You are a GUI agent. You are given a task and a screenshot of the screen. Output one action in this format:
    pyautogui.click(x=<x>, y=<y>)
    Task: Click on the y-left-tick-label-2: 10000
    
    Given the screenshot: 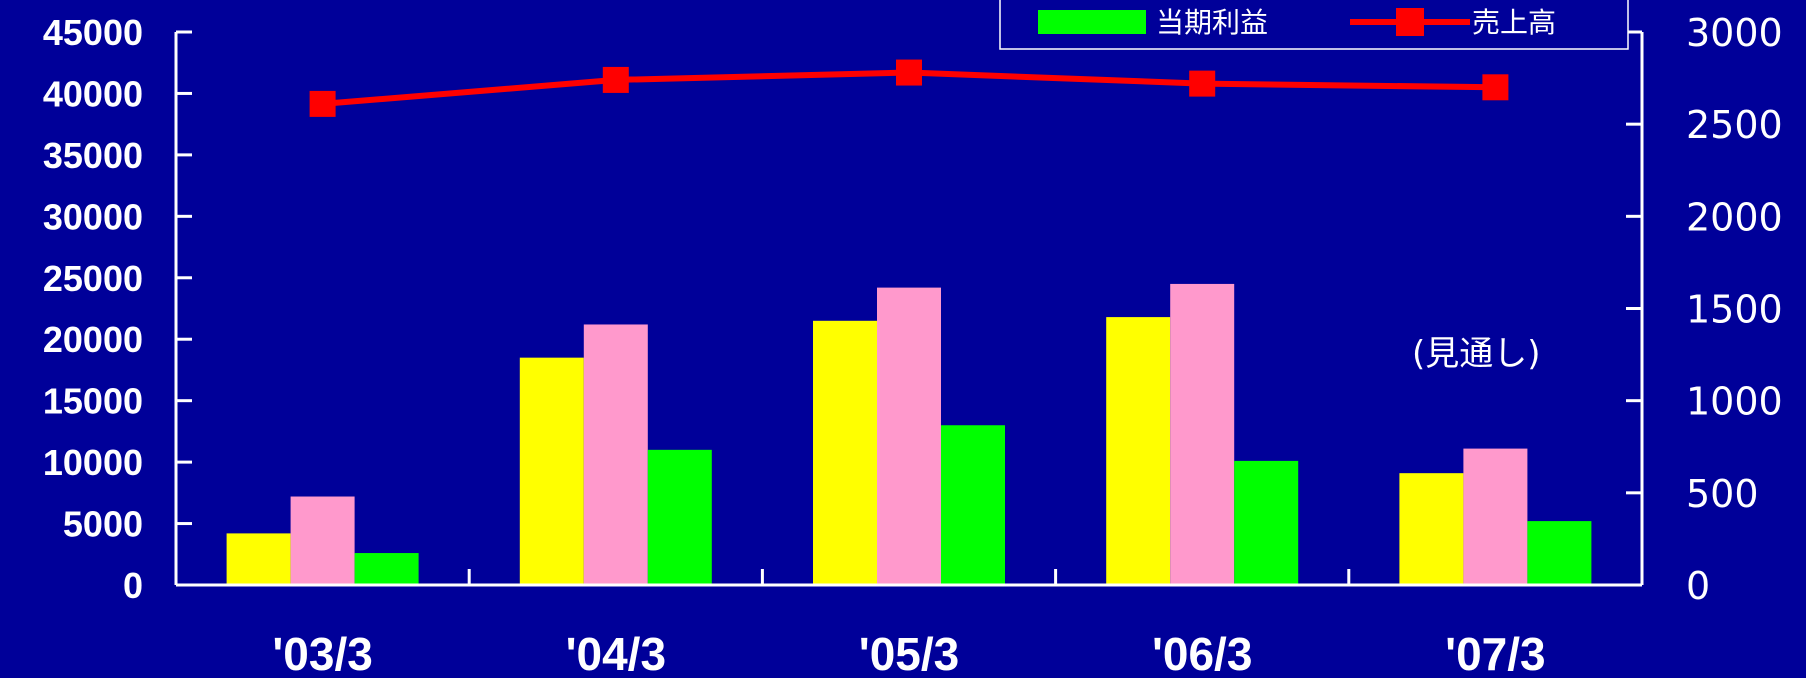 What is the action you would take?
    pyautogui.click(x=93, y=462)
    